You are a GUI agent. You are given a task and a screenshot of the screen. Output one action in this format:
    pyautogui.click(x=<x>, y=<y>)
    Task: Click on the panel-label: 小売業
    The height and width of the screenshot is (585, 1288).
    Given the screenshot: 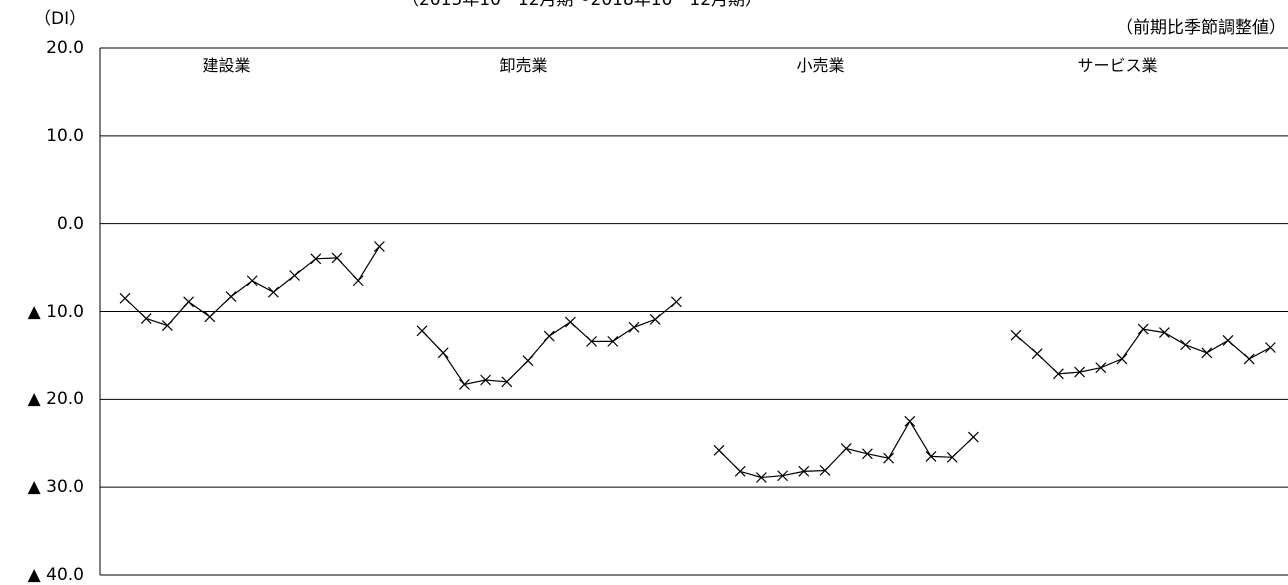 What is the action you would take?
    pyautogui.click(x=820, y=65)
    